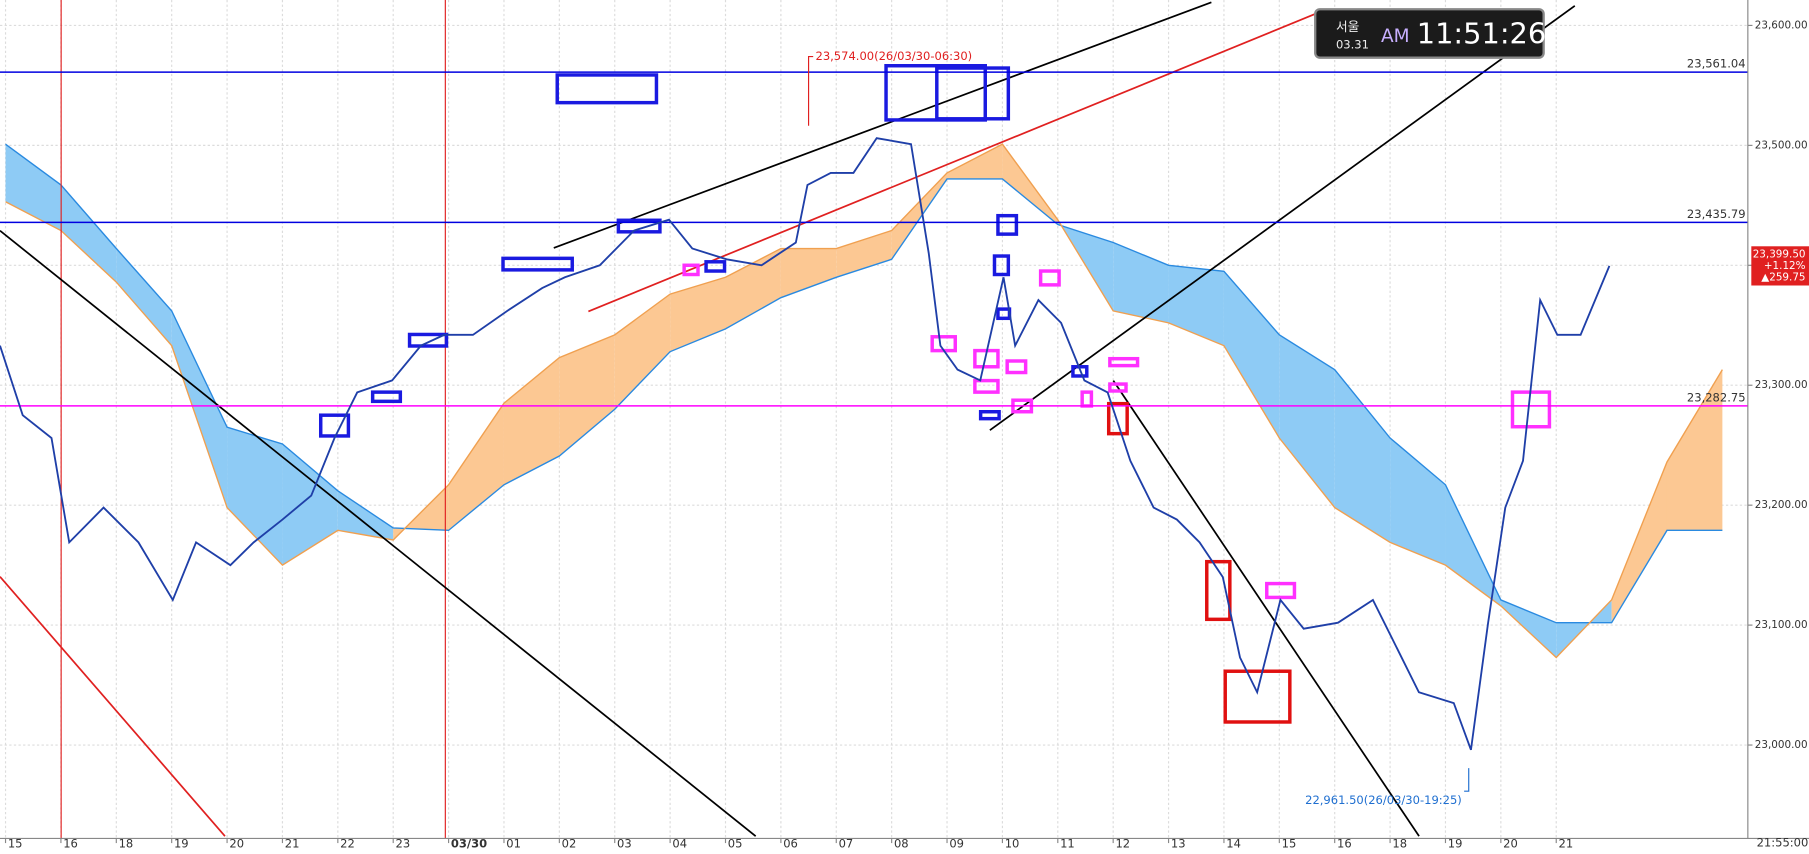 This screenshot has width=1809, height=854. I want to click on high-label: 23,574.00(26/03/30-06:30), so click(893, 56).